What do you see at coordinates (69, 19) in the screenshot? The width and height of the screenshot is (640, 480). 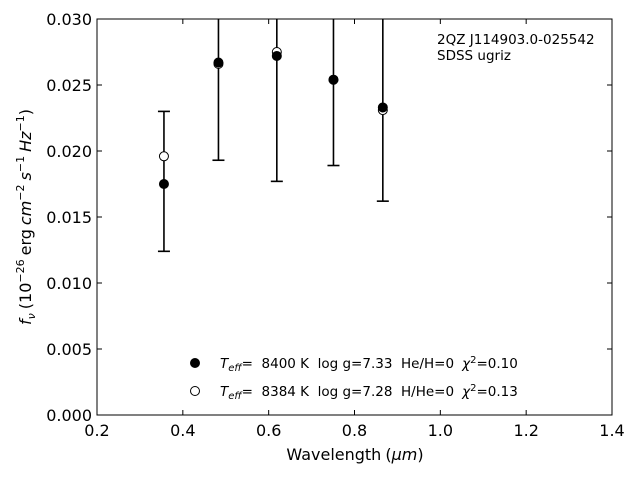 I see `y-tick-label: 0.030` at bounding box center [69, 19].